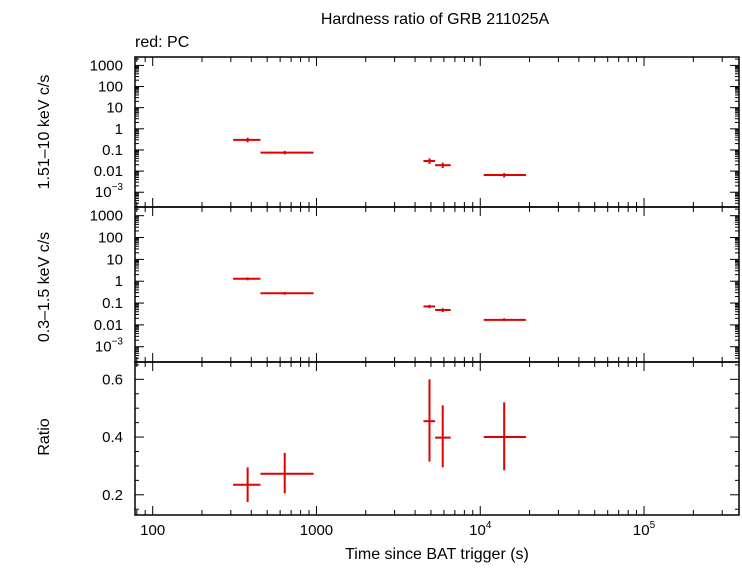 Image resolution: width=742 pixels, height=571 pixels. I want to click on y-tick-label-soft: 100, so click(110, 238).